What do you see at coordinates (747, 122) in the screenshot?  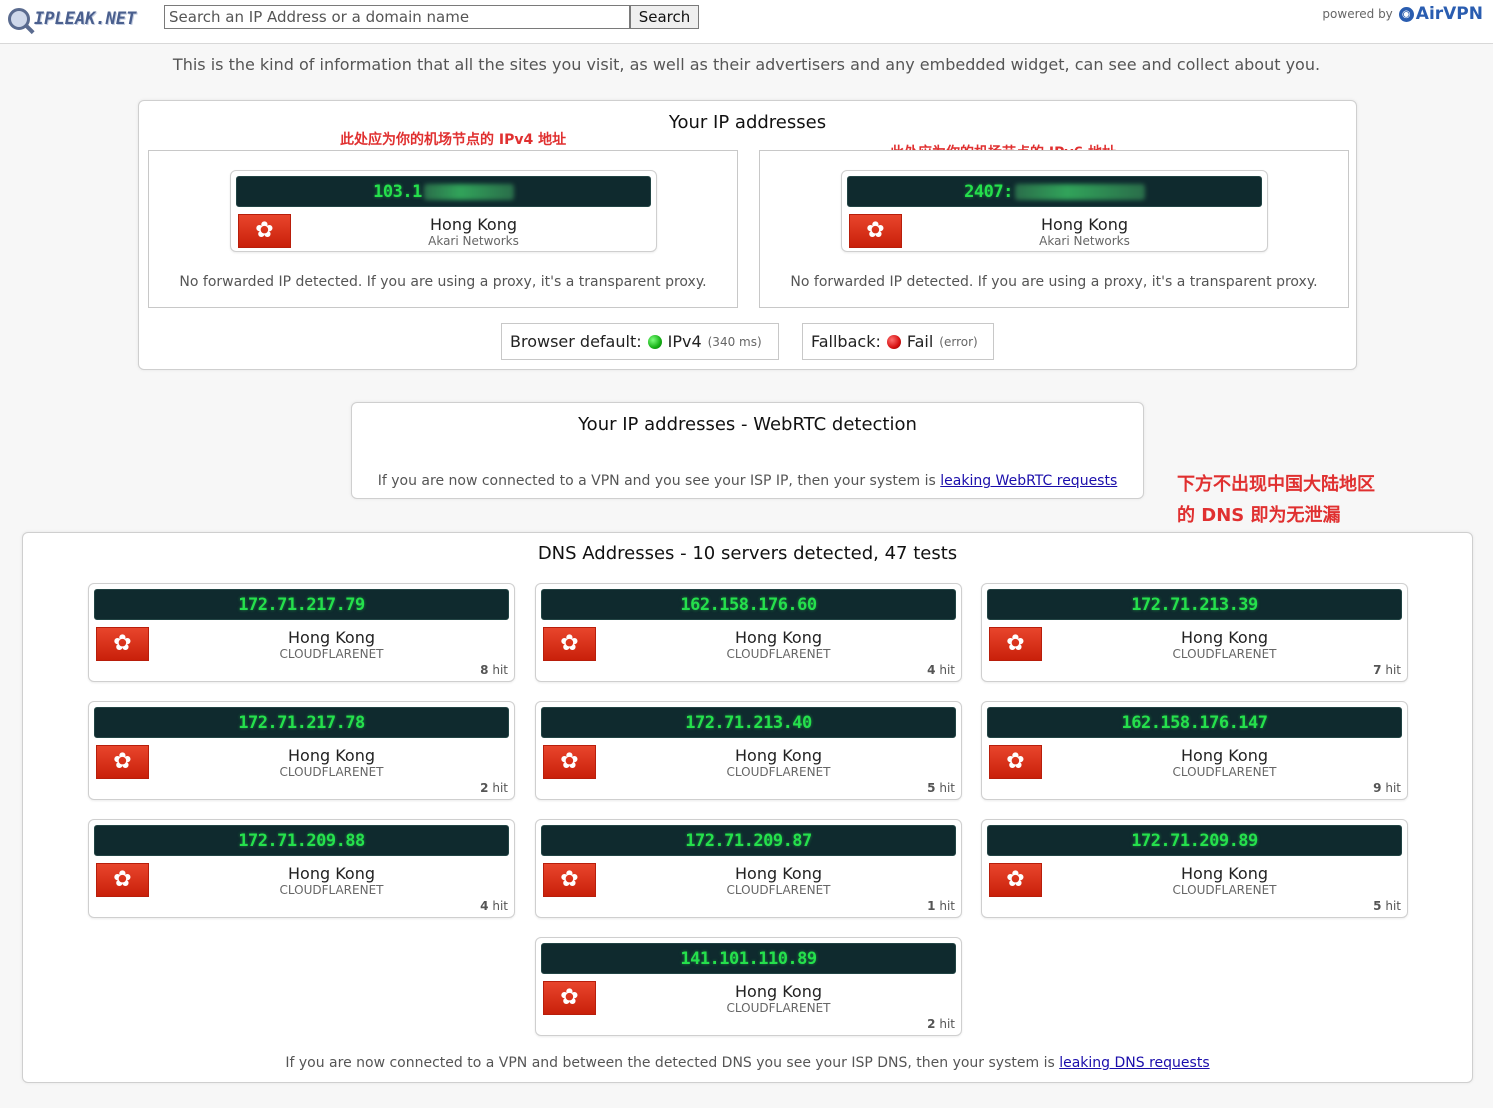 I see `ip-panel-title: Your IP addresses` at bounding box center [747, 122].